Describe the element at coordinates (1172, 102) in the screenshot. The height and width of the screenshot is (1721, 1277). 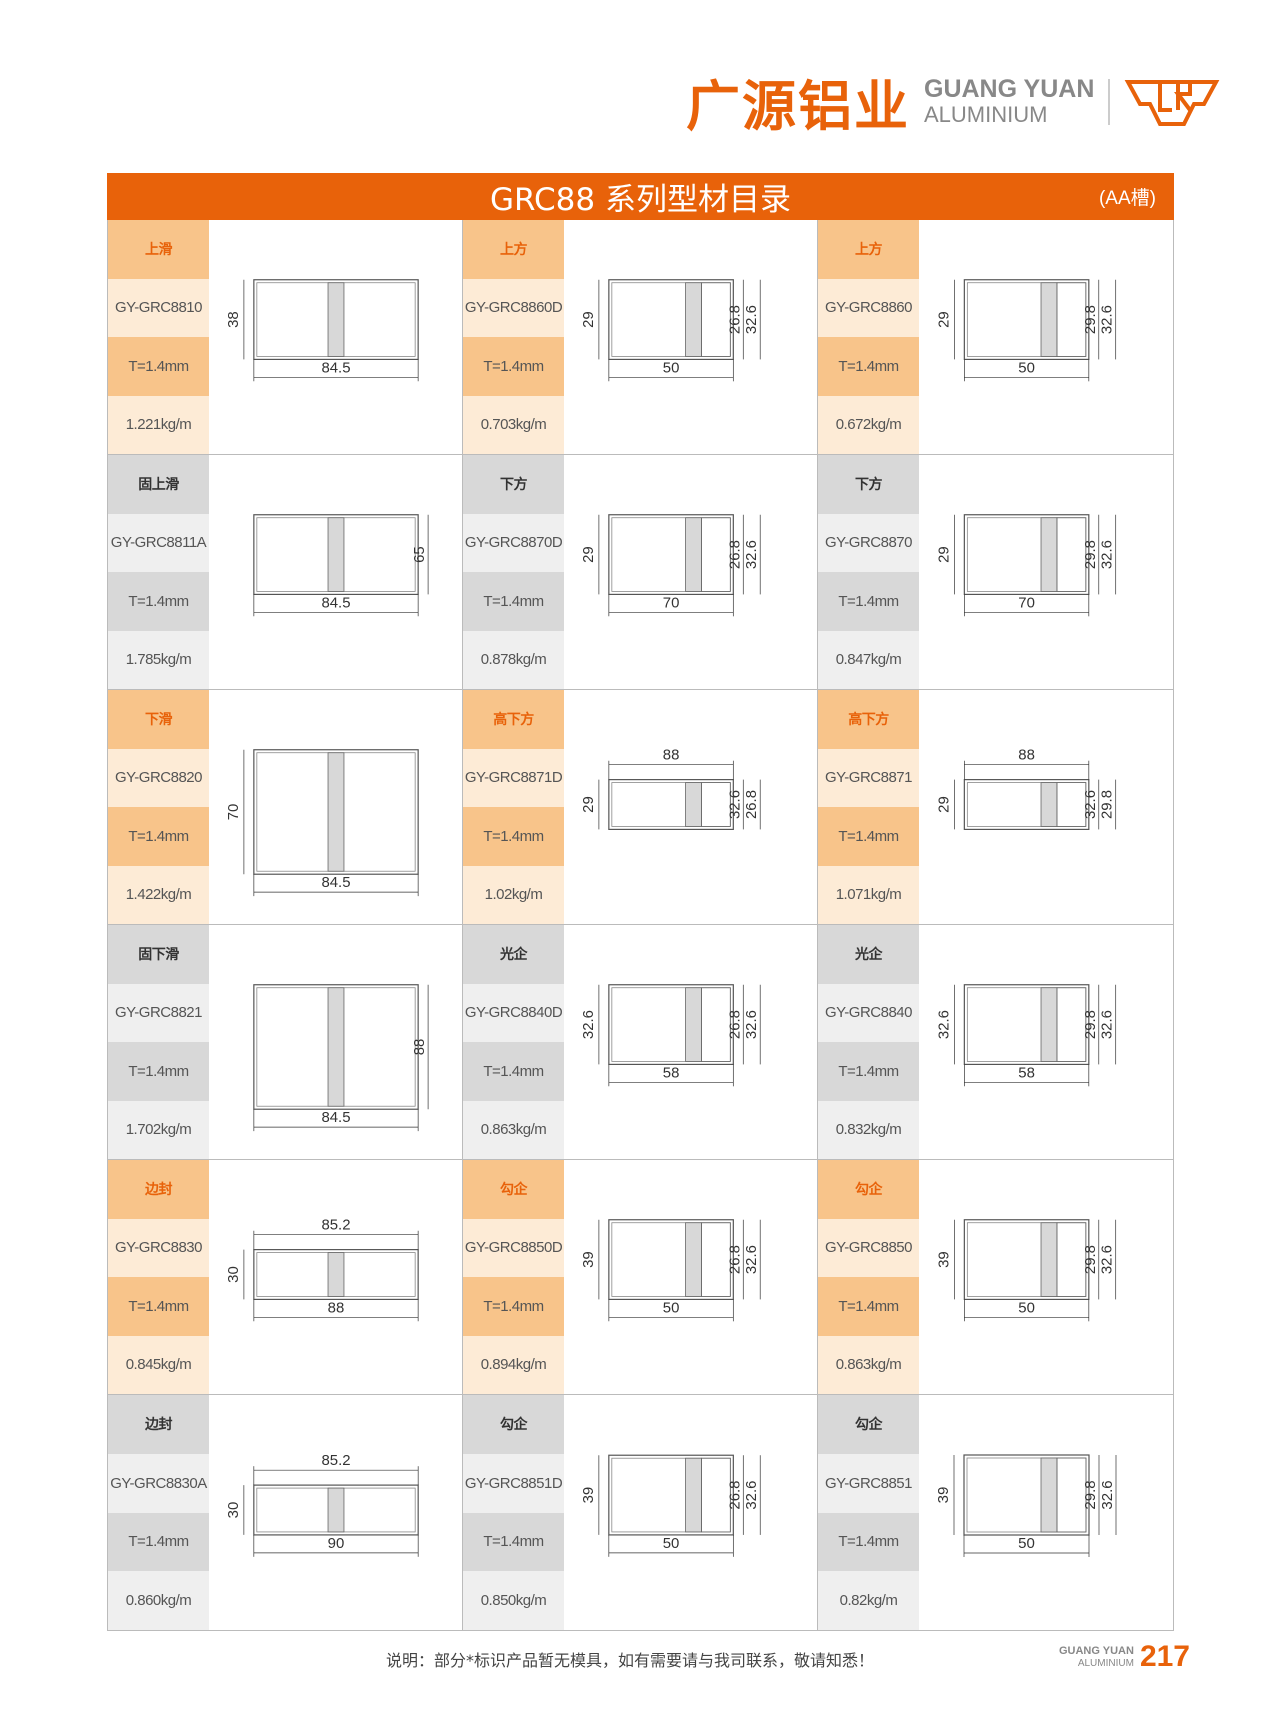
I see `gr-logo-icon` at that location.